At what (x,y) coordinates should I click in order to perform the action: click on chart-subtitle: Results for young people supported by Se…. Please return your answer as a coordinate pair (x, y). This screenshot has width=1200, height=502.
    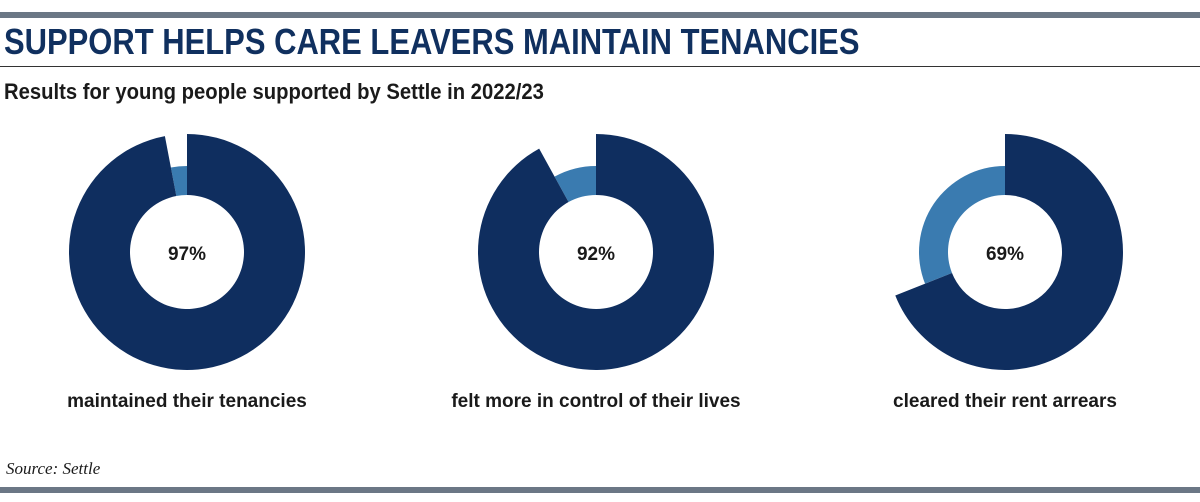
    Looking at the image, I should click on (274, 91).